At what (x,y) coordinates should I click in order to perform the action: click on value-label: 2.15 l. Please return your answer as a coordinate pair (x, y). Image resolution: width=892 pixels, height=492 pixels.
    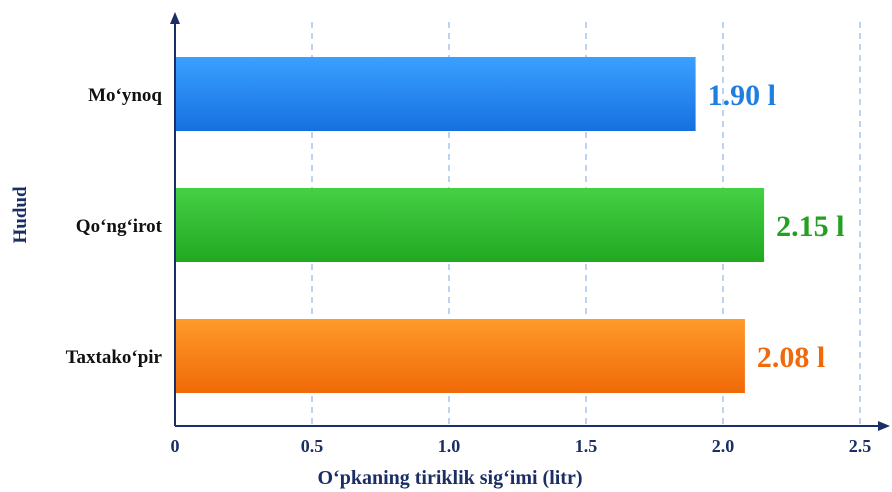
    Looking at the image, I should click on (810, 226).